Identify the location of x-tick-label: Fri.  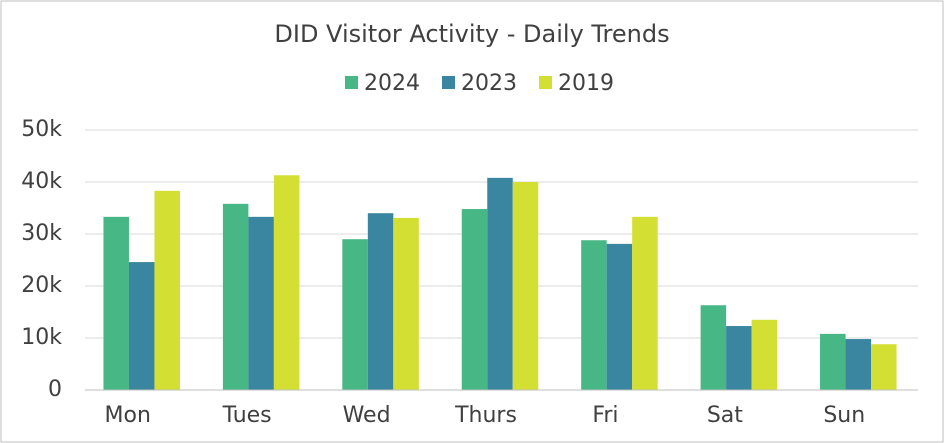
(605, 415).